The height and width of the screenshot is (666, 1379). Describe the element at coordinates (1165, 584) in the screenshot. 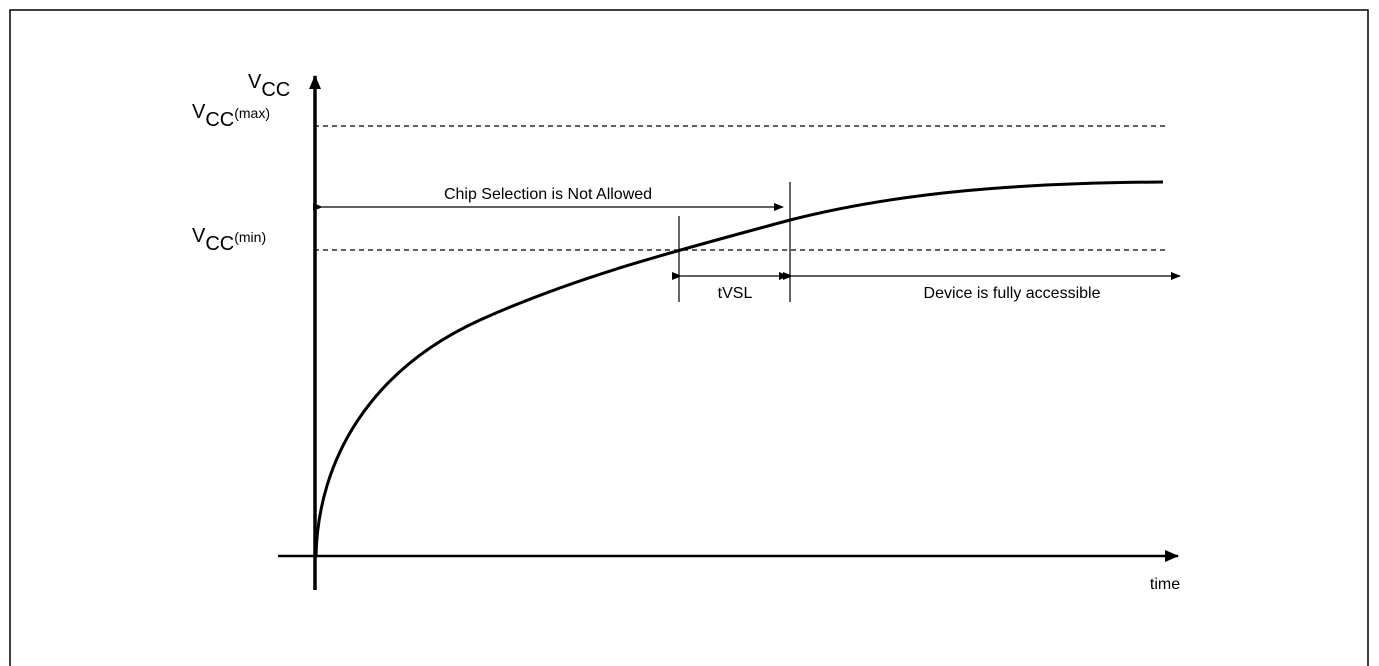

I see `x-axis-label: time` at that location.